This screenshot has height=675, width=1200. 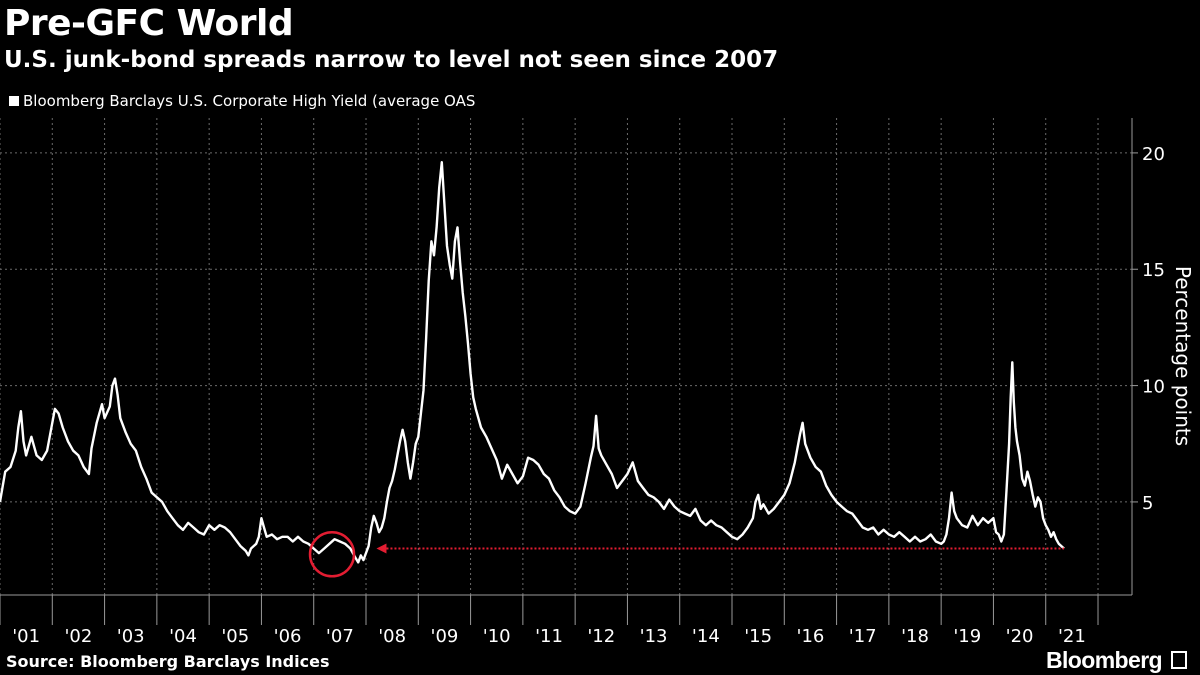 I want to click on y-tick-labels: 5 10 15 20, so click(x=1153, y=329).